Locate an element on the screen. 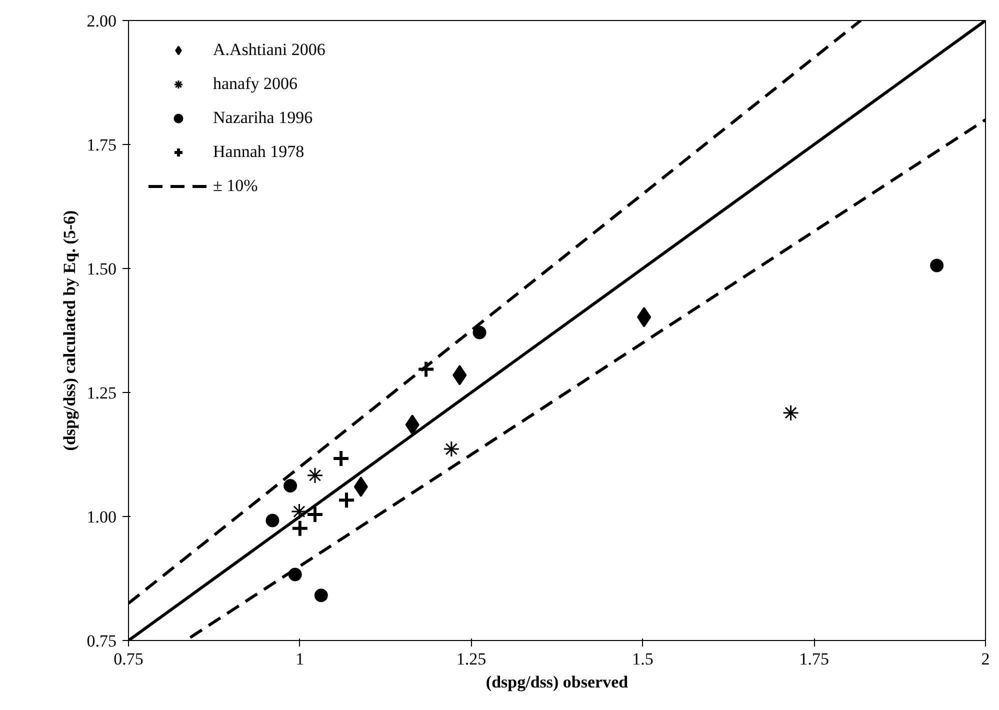  x-tick-label: 1.25 is located at coordinates (471, 659).